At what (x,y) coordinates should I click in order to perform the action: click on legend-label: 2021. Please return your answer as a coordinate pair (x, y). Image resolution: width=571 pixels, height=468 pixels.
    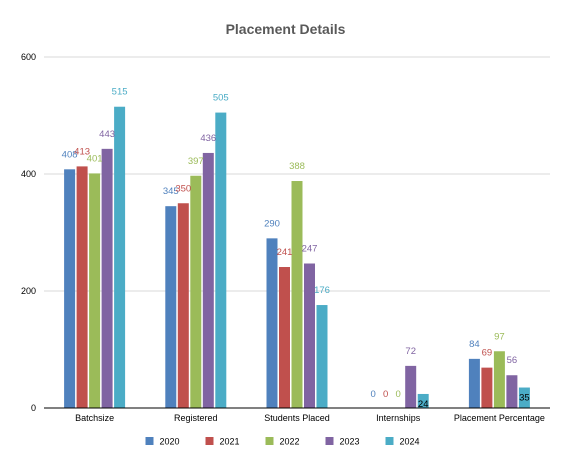
    Looking at the image, I should click on (230, 442).